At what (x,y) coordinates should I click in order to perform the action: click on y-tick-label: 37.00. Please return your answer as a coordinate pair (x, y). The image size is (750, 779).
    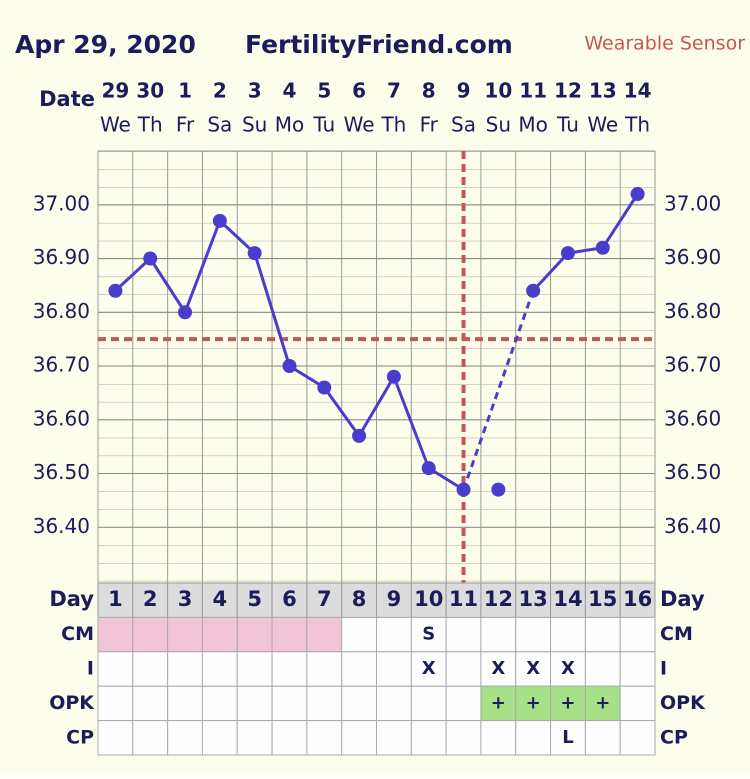
    Looking at the image, I should click on (61, 203).